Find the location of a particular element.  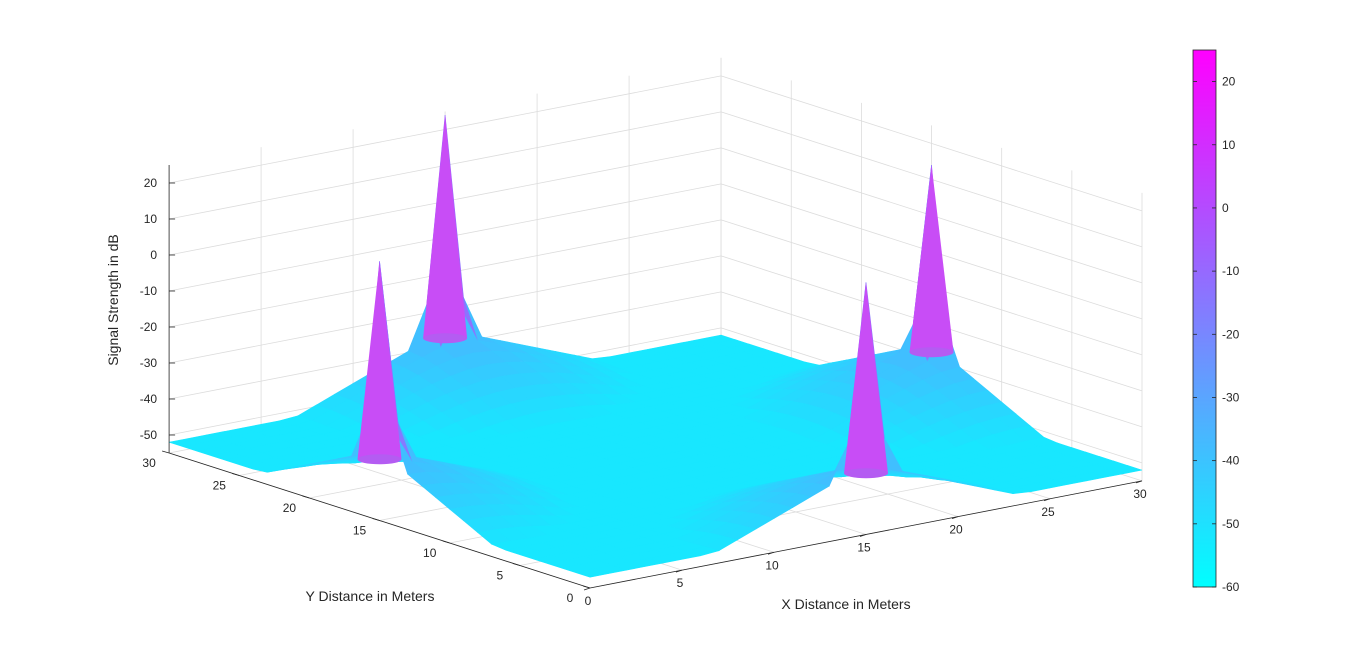

z-tick-label: 10 is located at coordinates (151, 219).